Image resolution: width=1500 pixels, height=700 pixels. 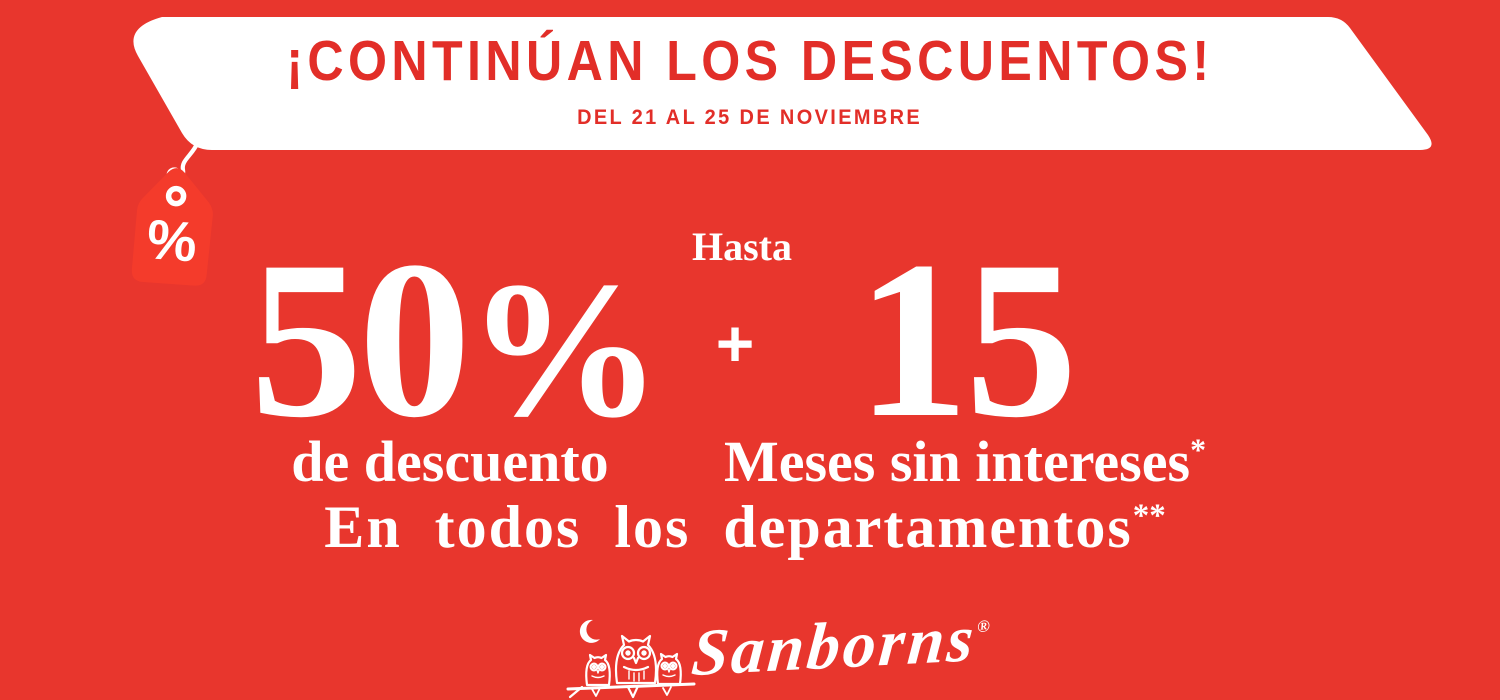 I want to click on brand-wordmark: Sanborns®, so click(x=839, y=646).